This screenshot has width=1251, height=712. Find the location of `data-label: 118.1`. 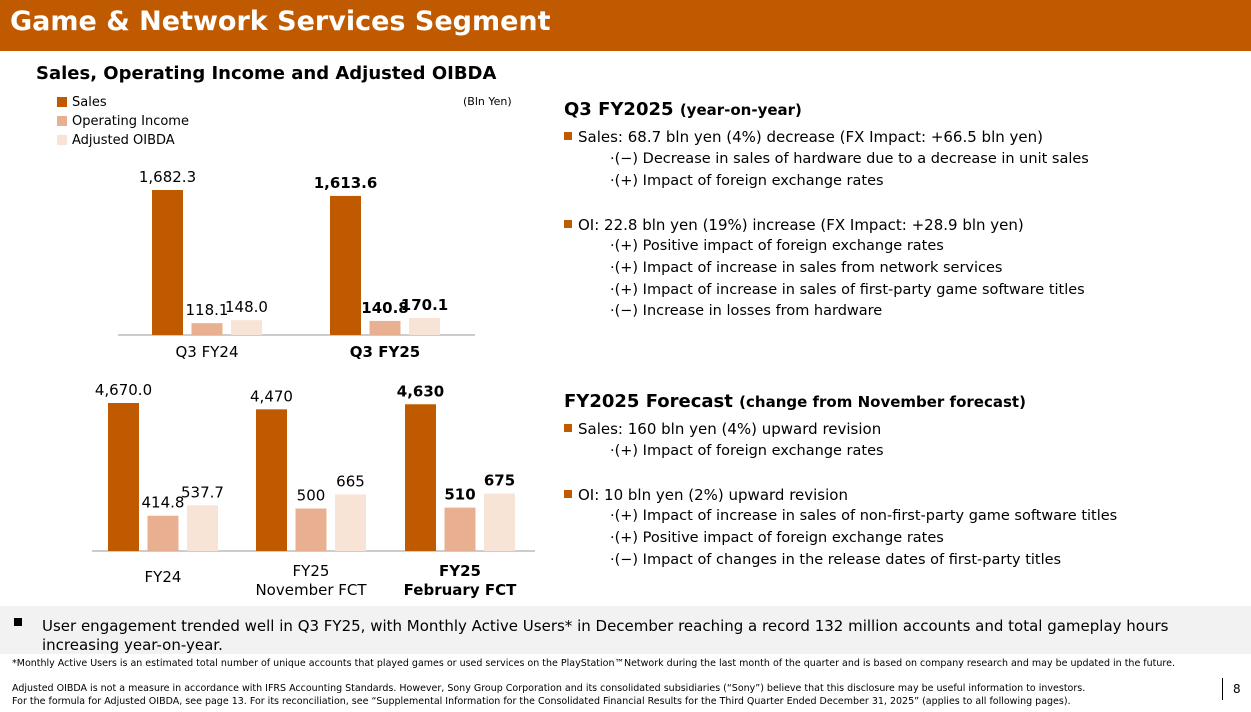

data-label: 118.1 is located at coordinates (207, 310).